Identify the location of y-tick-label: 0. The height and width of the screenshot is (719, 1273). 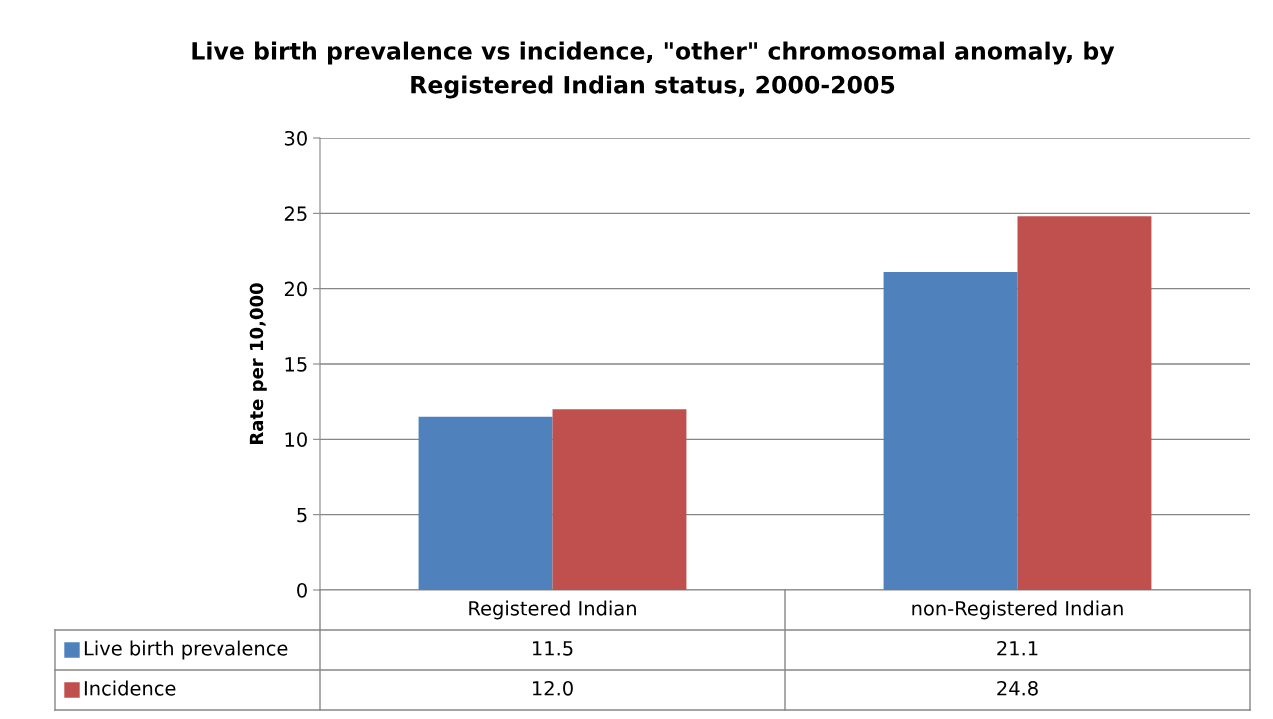
(302, 590).